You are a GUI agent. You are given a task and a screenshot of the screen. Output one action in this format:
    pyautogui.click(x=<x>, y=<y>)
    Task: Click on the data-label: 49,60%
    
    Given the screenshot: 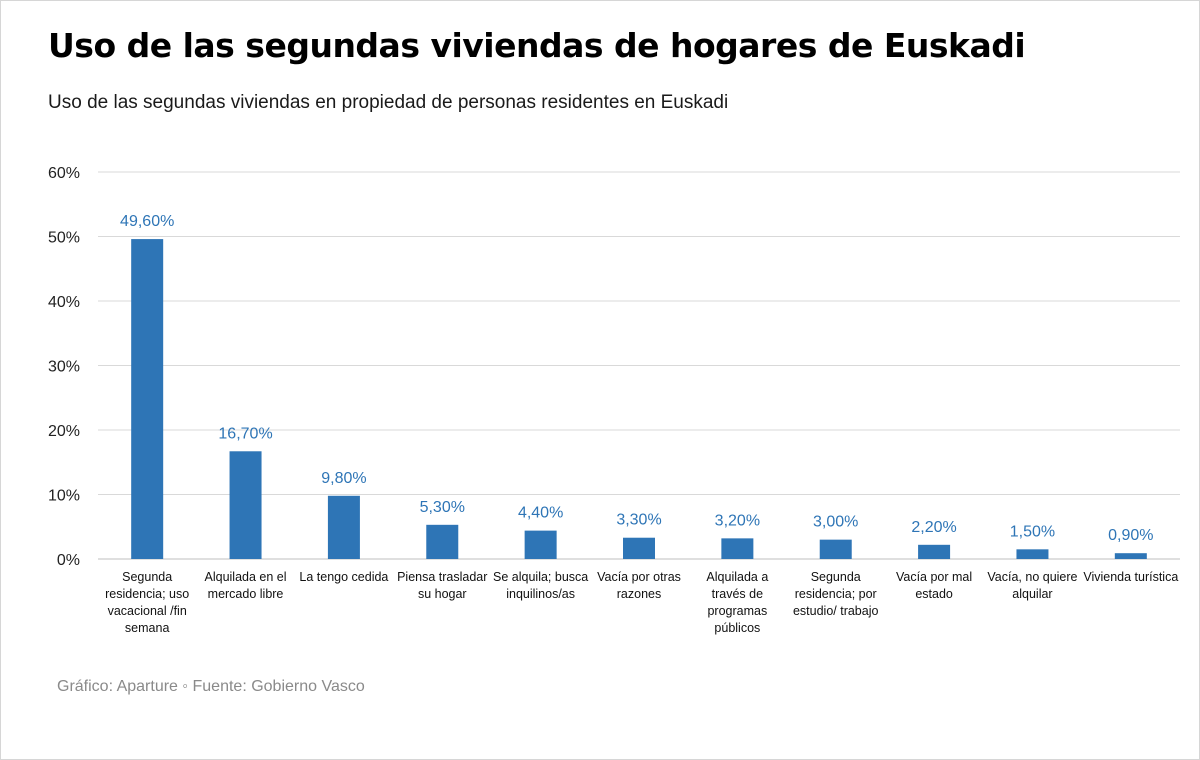 What is the action you would take?
    pyautogui.click(x=147, y=221)
    